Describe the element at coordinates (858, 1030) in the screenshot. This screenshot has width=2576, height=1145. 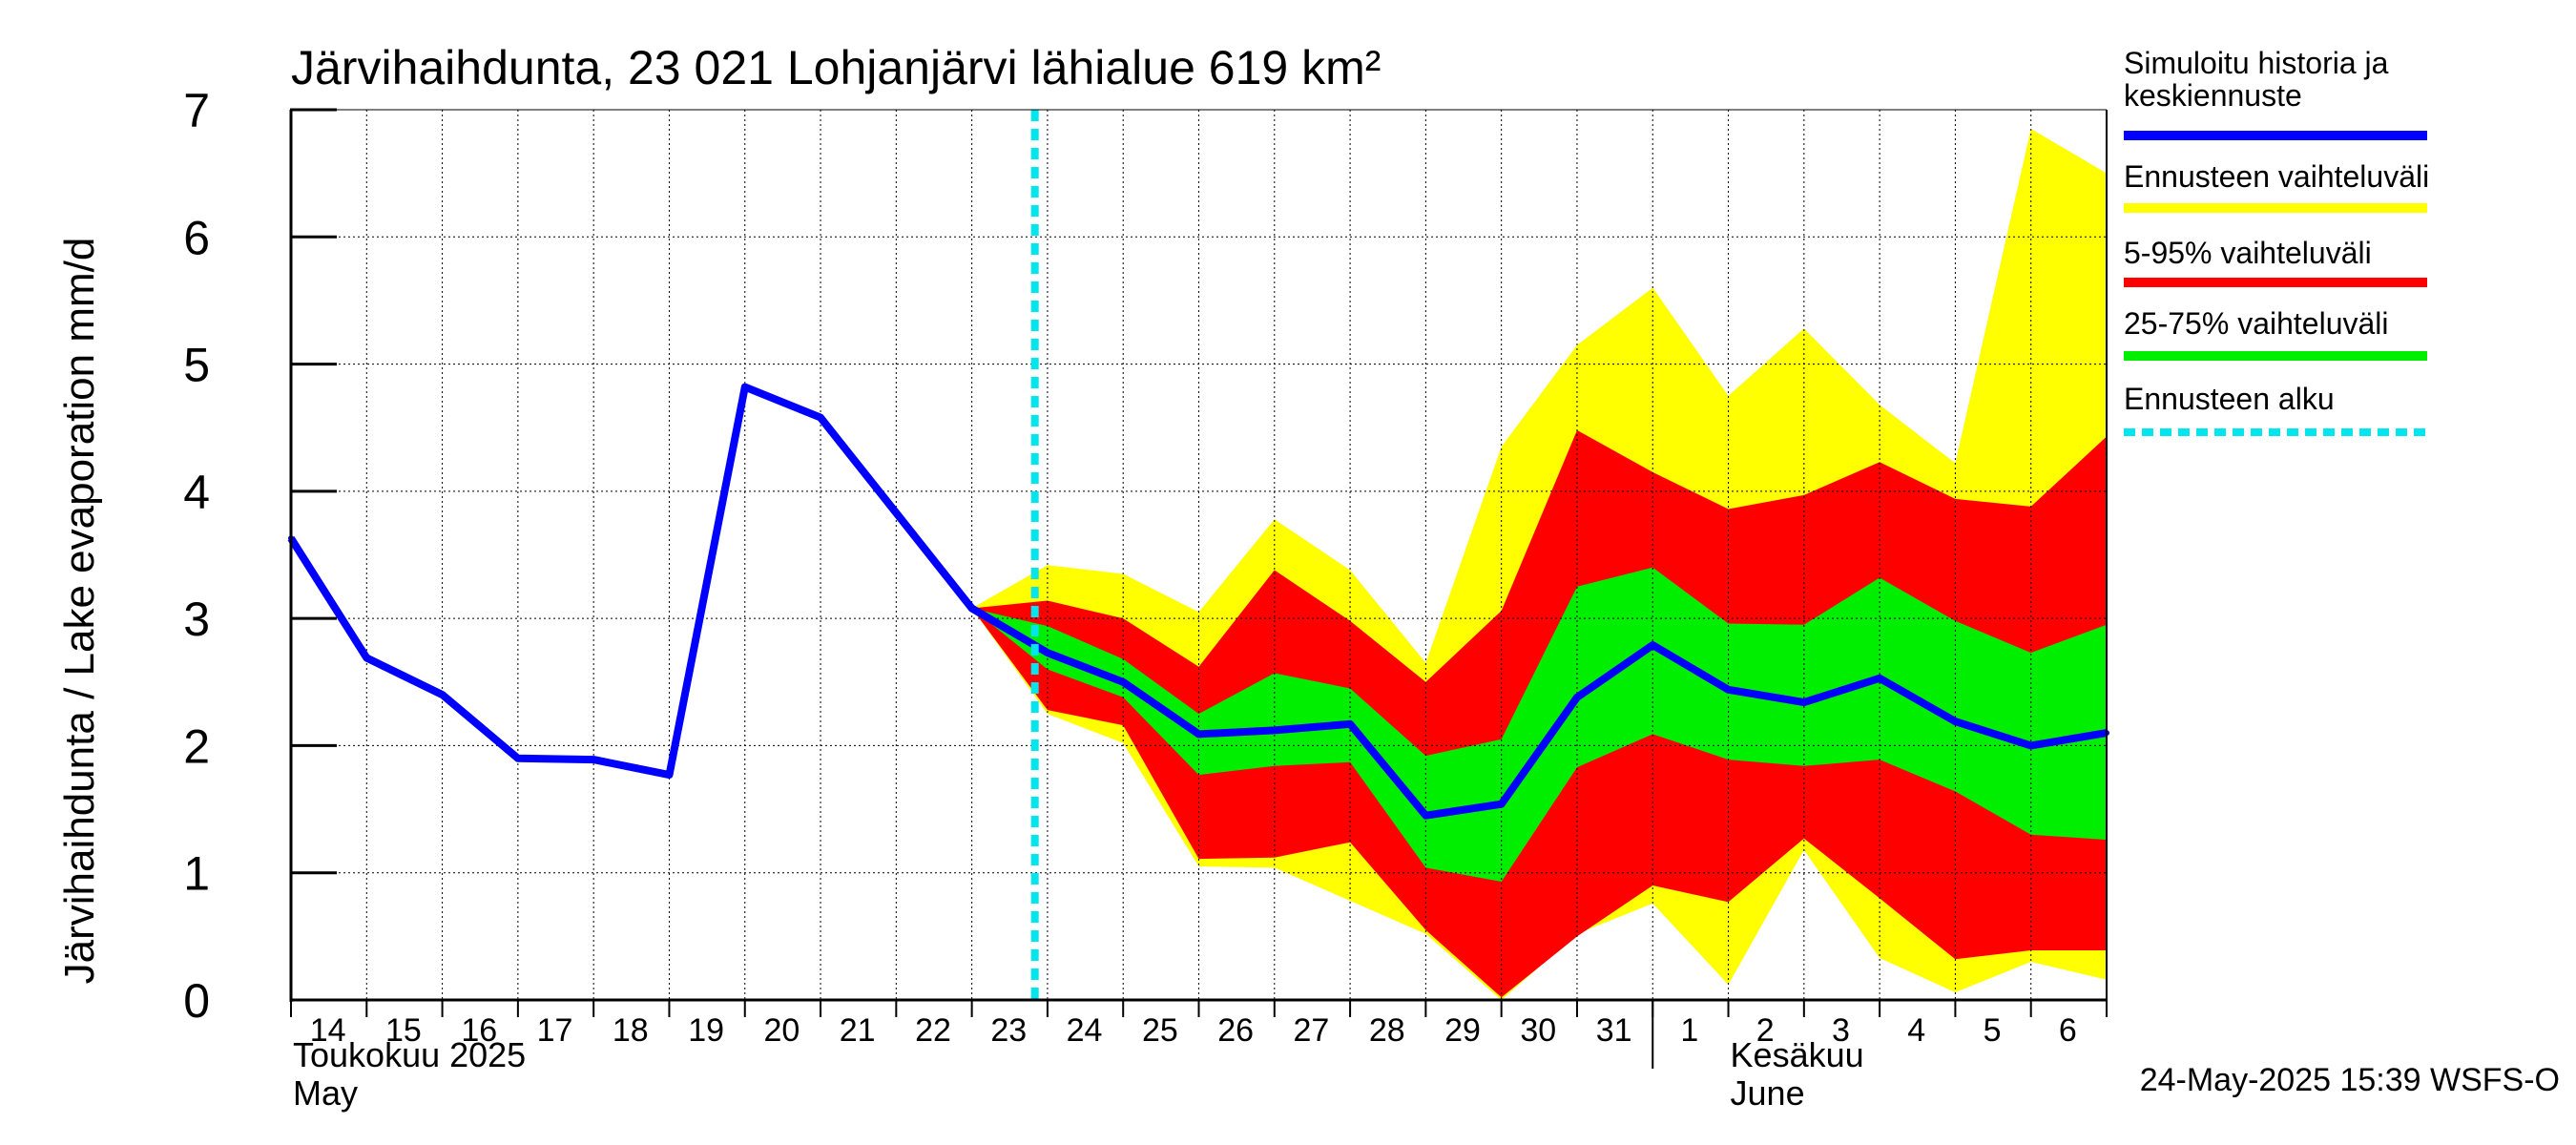
I see `x-tick-label: 21` at that location.